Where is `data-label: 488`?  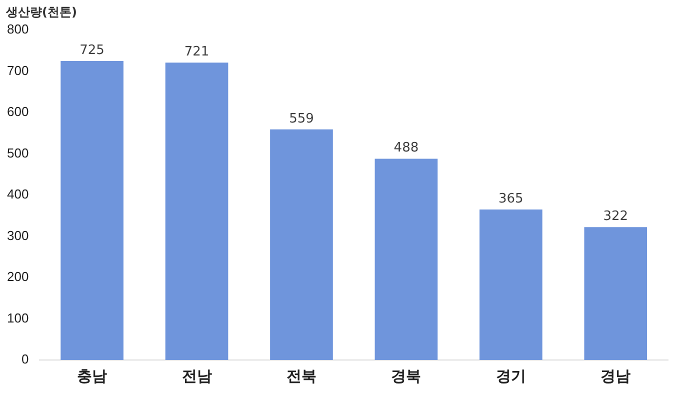
data-label: 488 is located at coordinates (406, 148).